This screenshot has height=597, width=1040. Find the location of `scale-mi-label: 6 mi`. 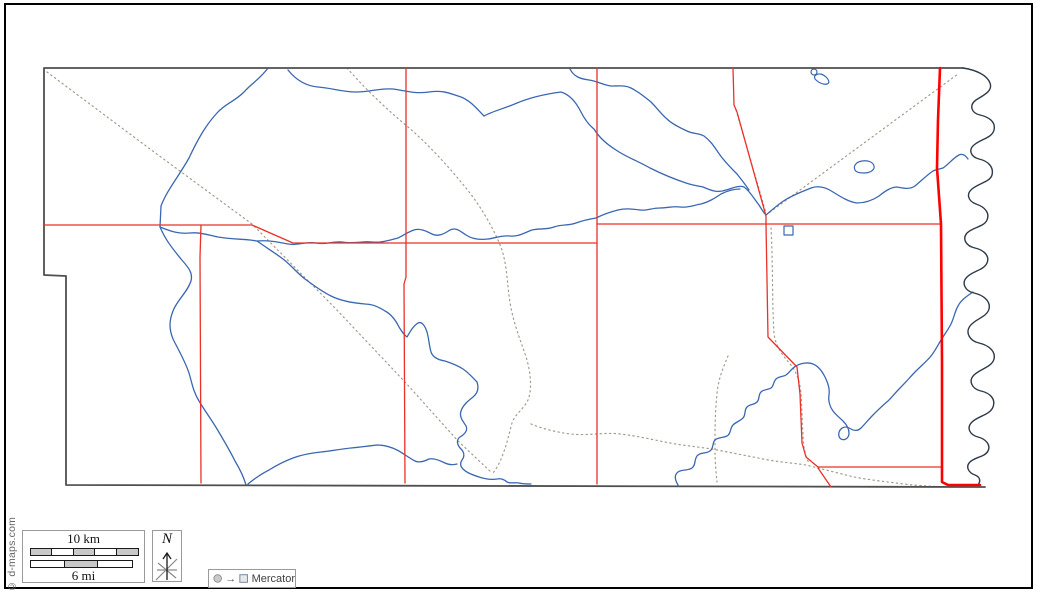

scale-mi-label: 6 mi is located at coordinates (83, 575).